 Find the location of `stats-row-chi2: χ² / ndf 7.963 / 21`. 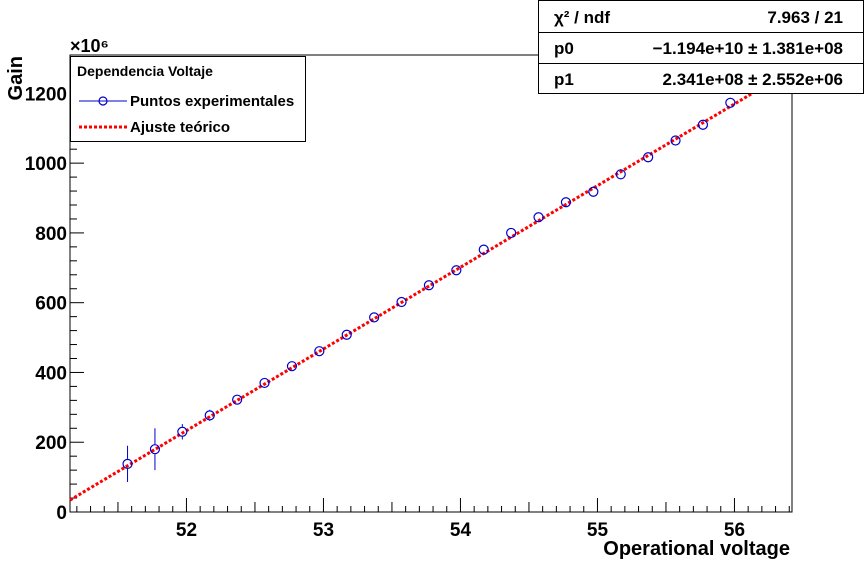

stats-row-chi2: χ² / ndf 7.963 / 21 is located at coordinates (701, 16).